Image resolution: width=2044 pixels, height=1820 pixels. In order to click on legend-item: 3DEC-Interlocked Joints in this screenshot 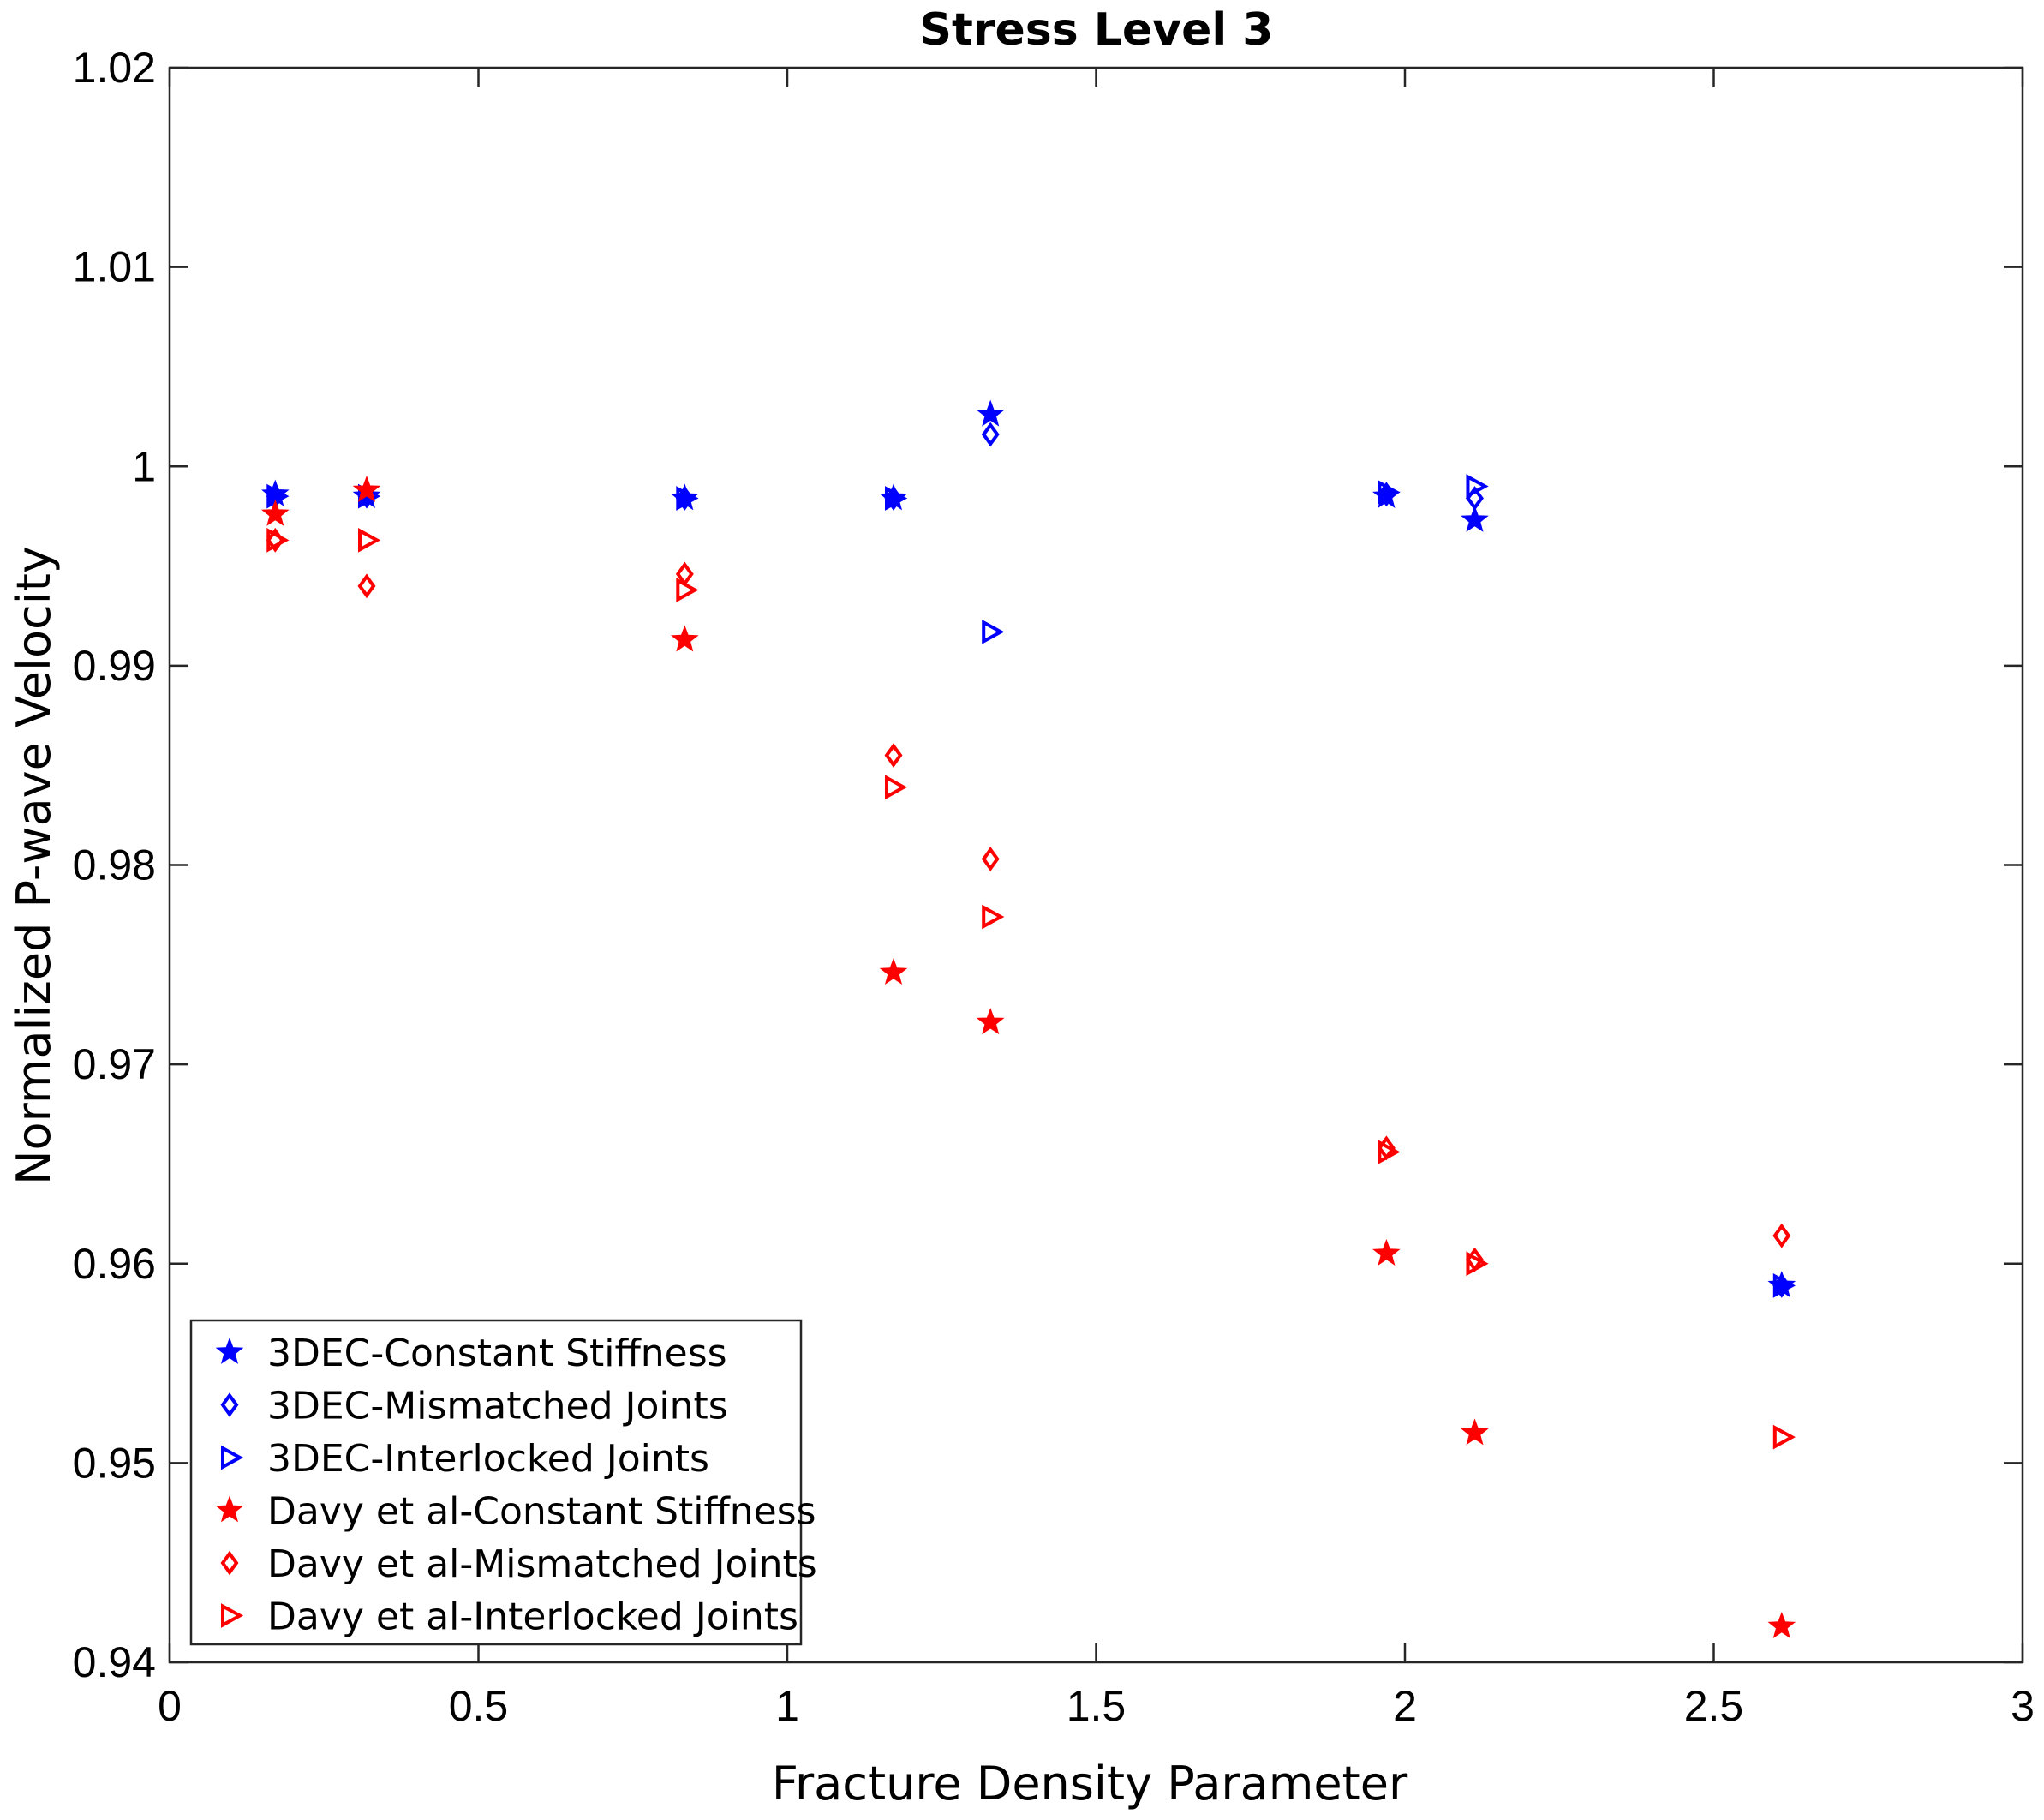, I will do `click(465, 1459)`.